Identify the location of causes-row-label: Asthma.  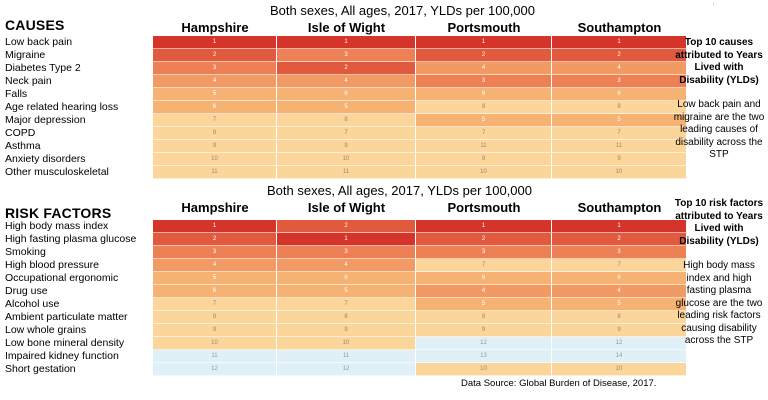
(23, 146).